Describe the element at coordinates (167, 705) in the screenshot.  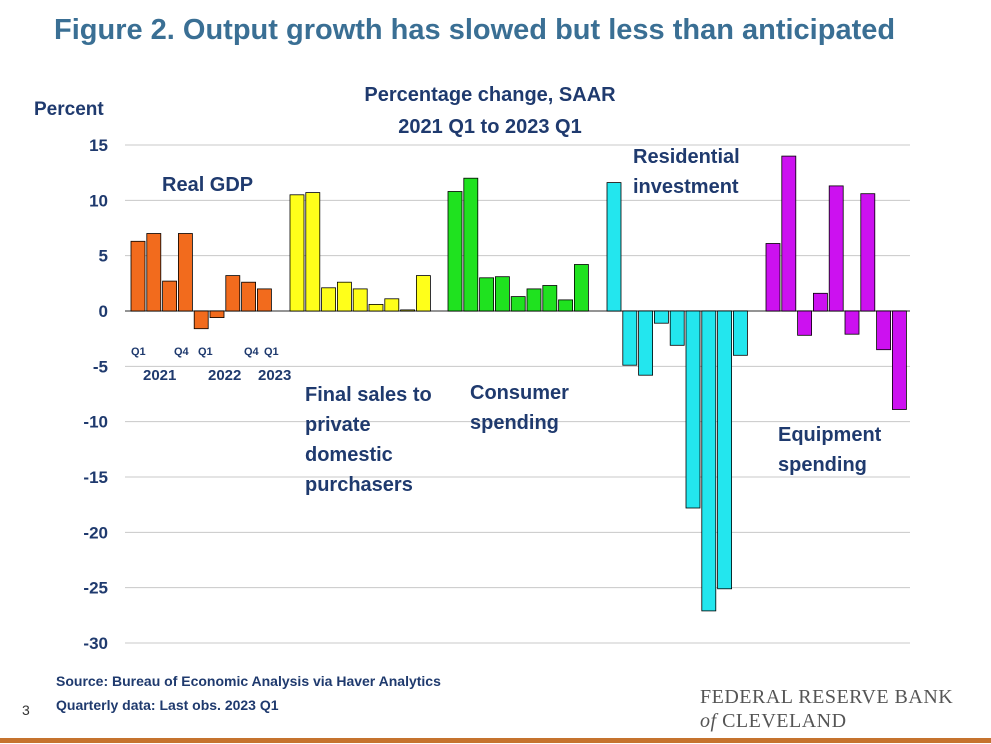
I see `data-note: Quarterly data: Last obs. 2023 Q1` at that location.